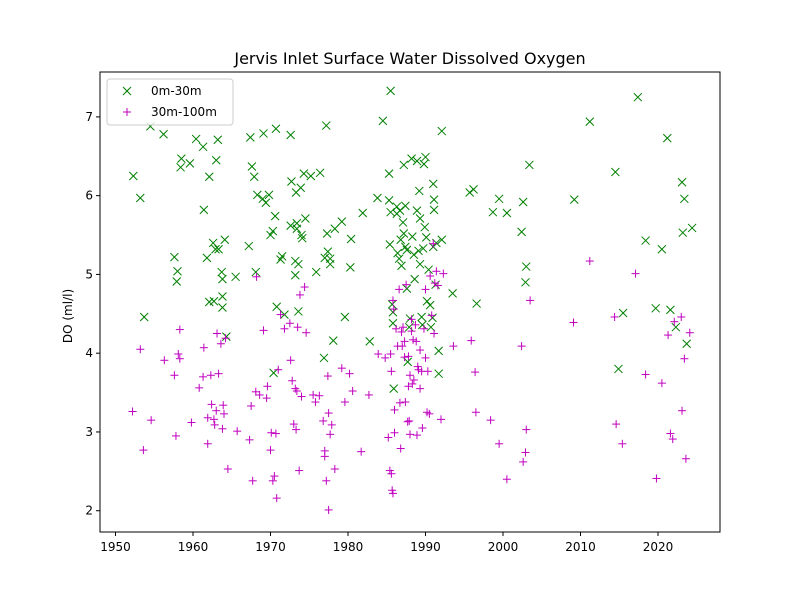  I want to click on y-tick-label: 7, so click(89, 117).